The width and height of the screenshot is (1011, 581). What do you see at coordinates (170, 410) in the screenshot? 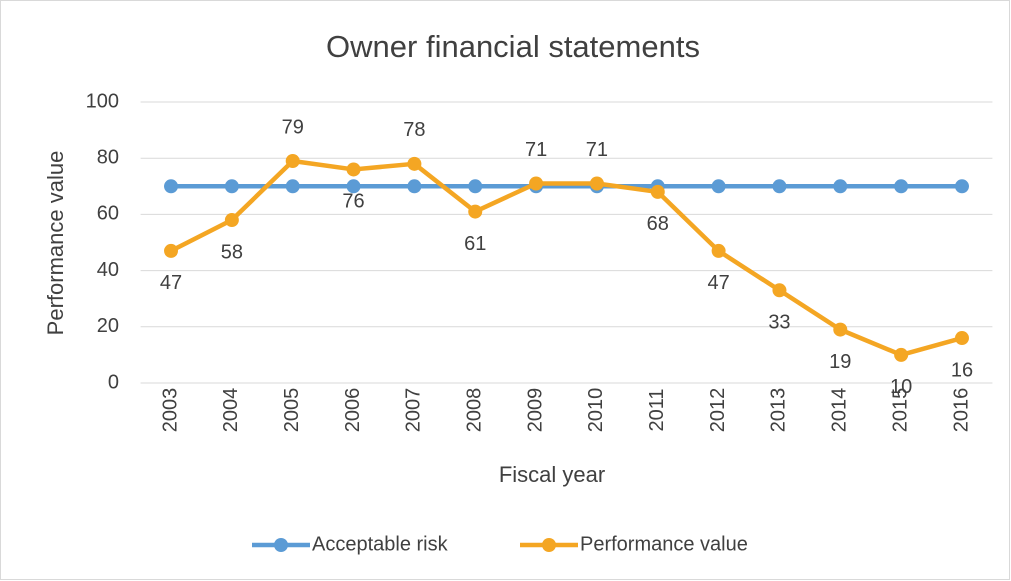
I see `x-tick-label: 2003` at bounding box center [170, 410].